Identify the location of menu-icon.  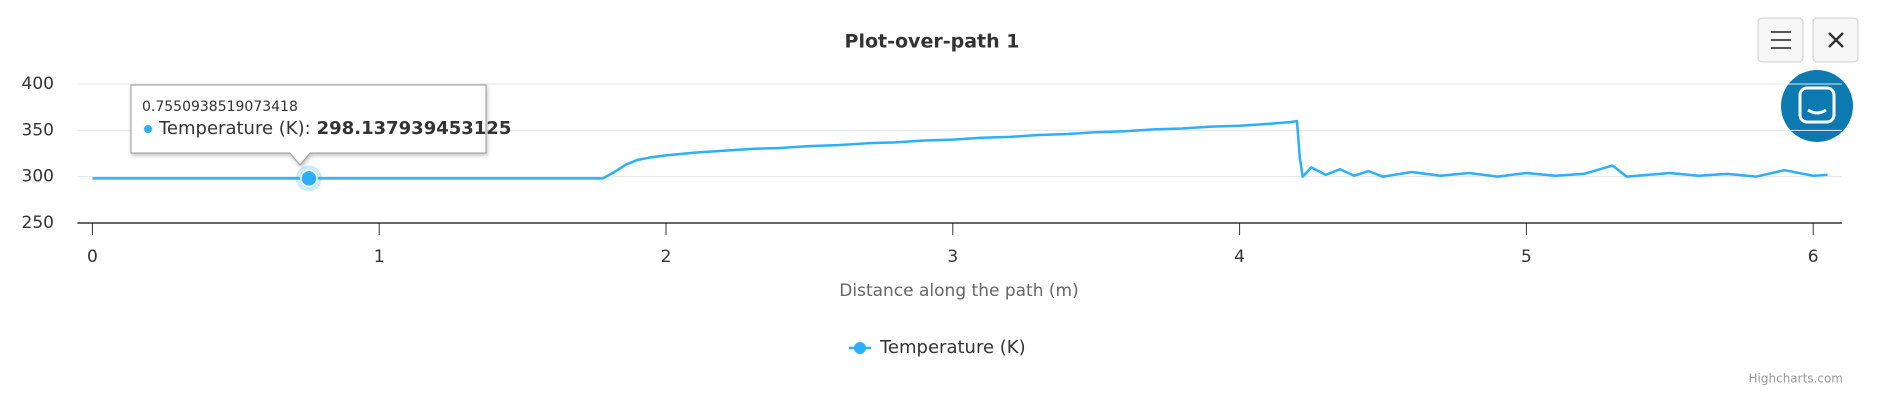
(1781, 40).